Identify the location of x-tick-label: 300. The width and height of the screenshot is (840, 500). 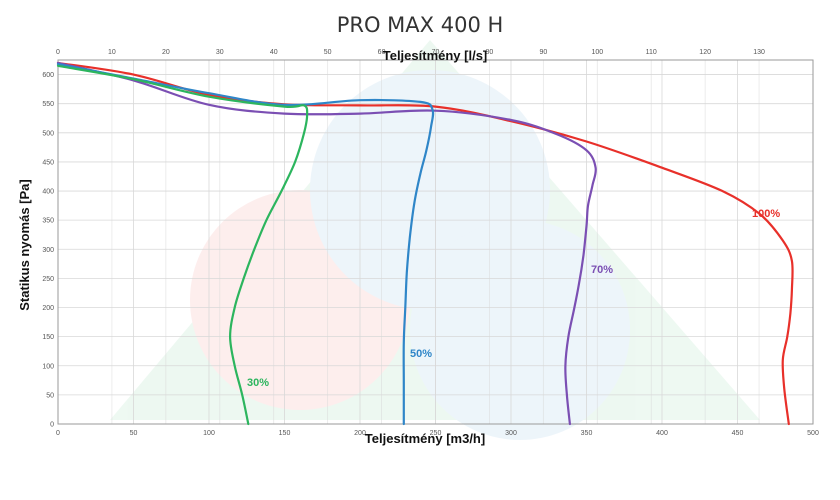
(511, 433).